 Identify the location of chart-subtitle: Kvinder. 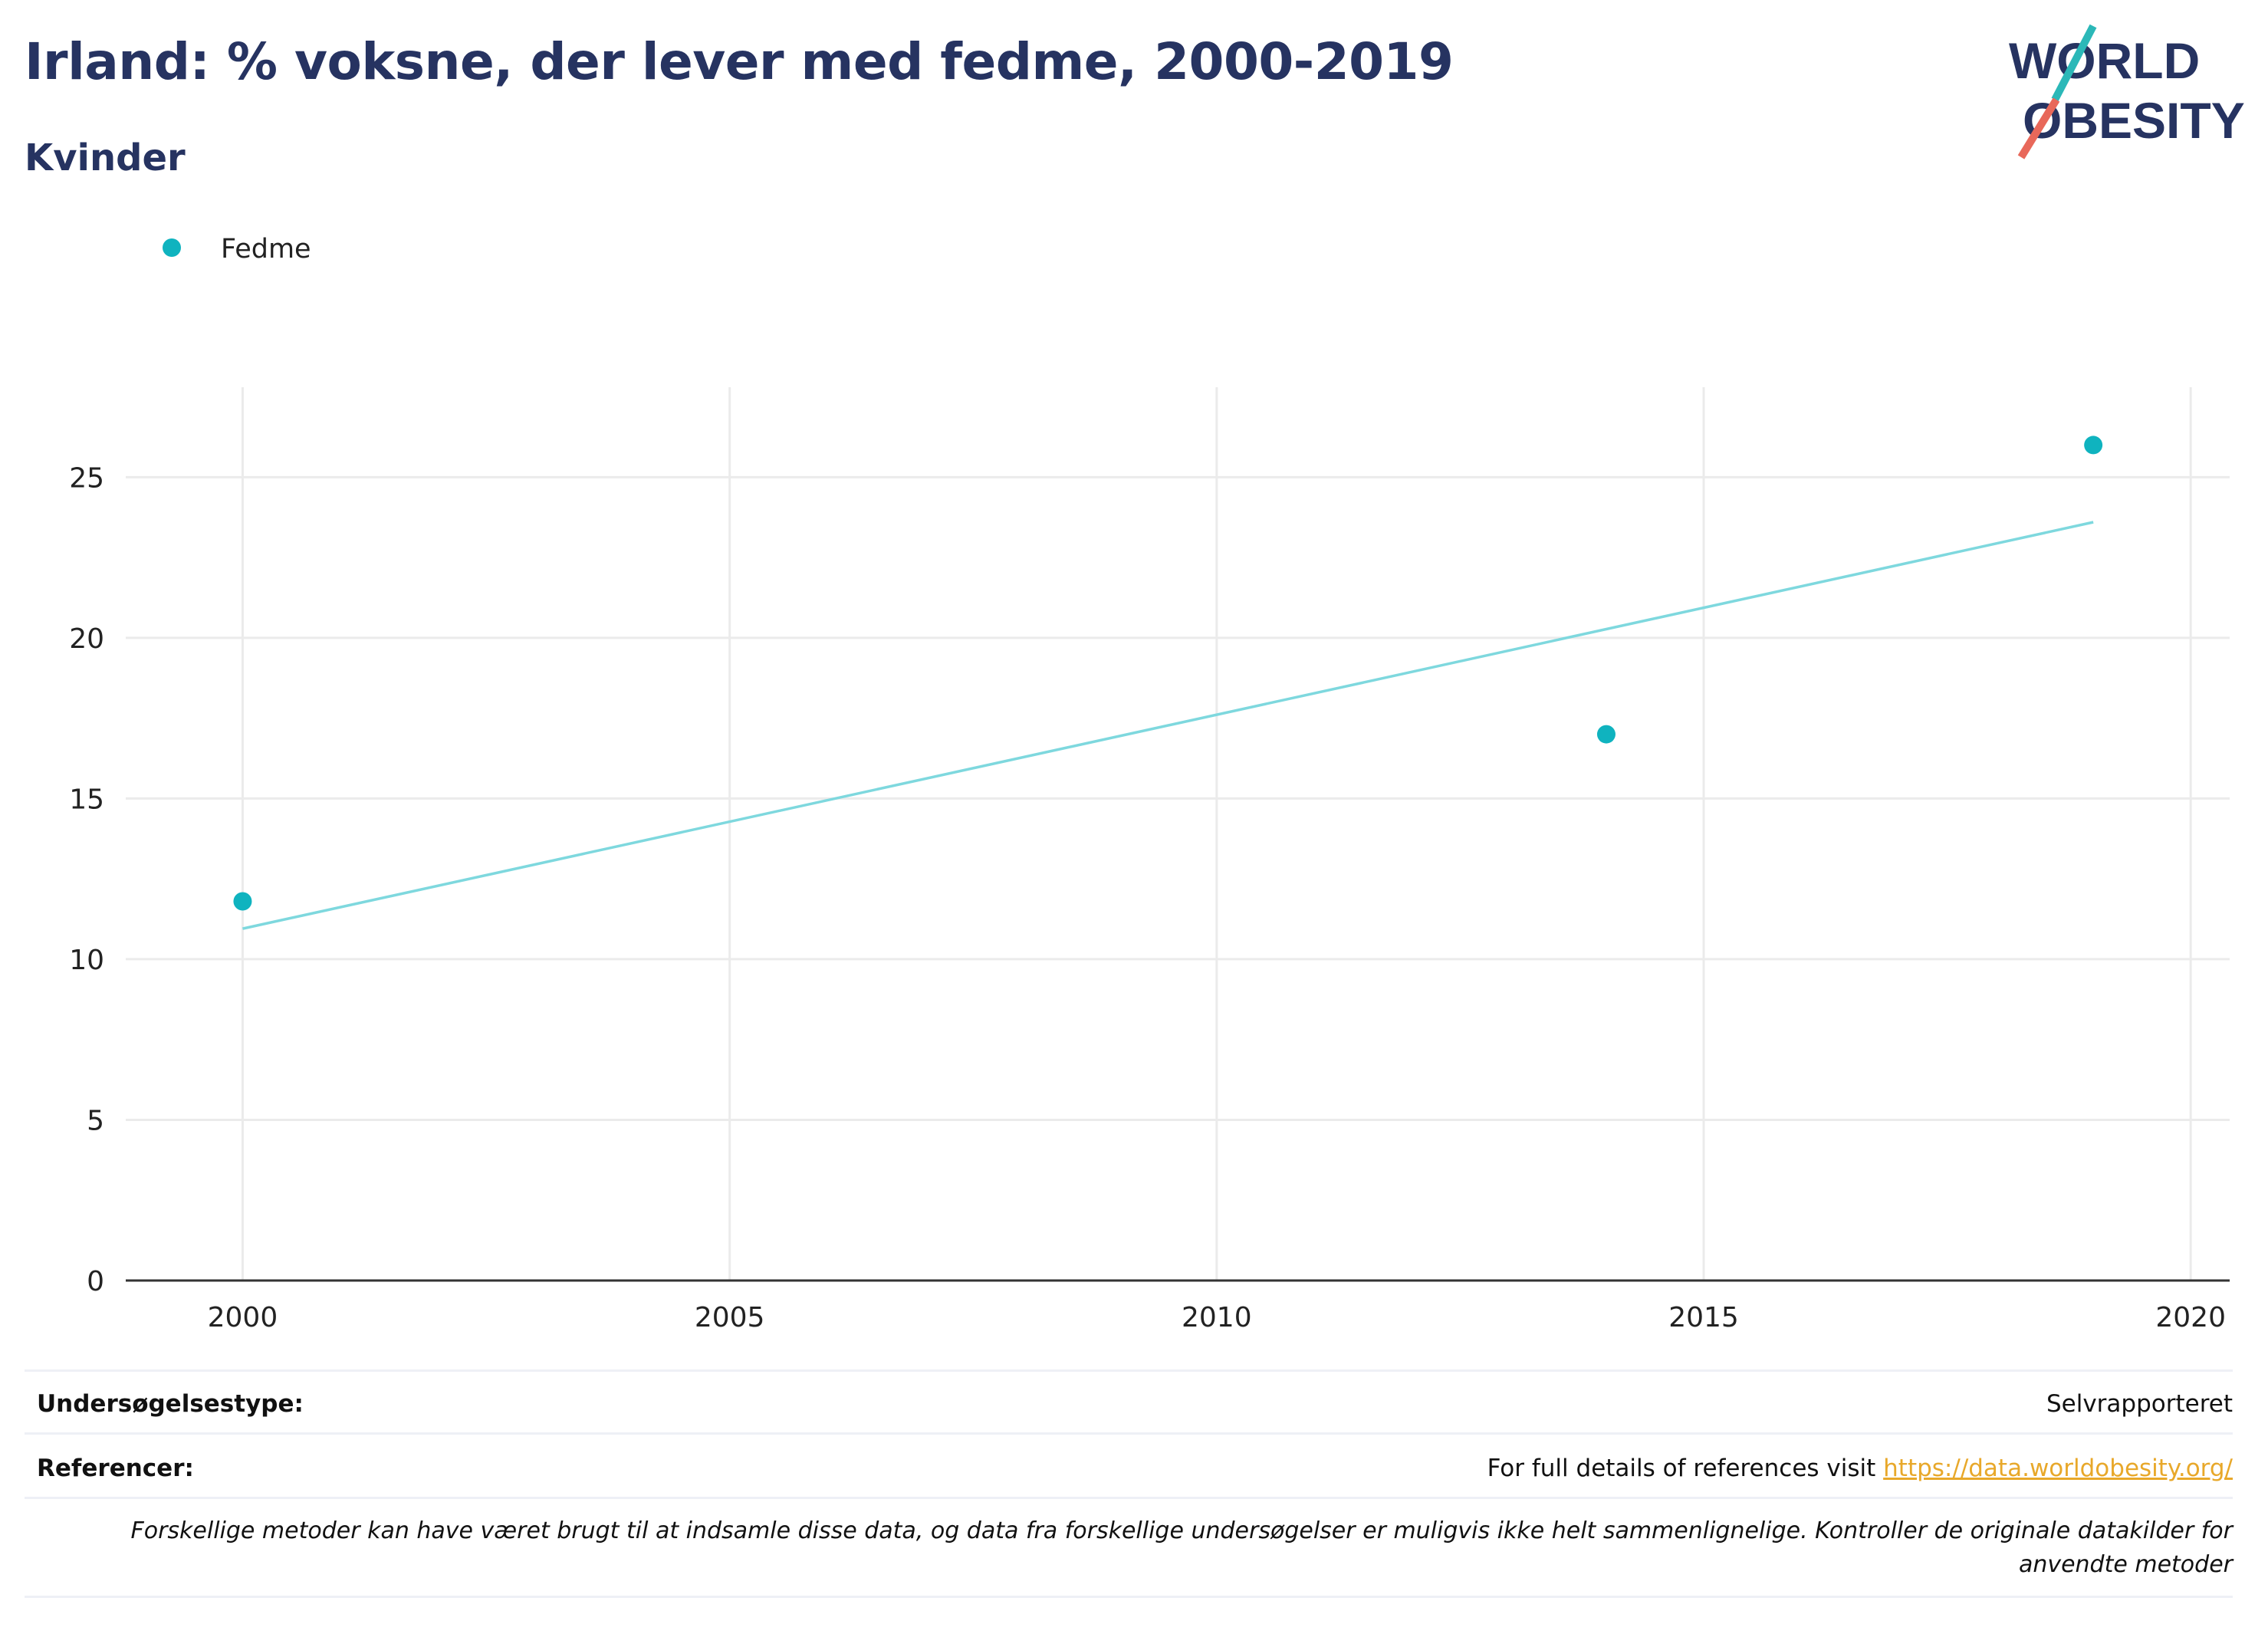
(105, 158).